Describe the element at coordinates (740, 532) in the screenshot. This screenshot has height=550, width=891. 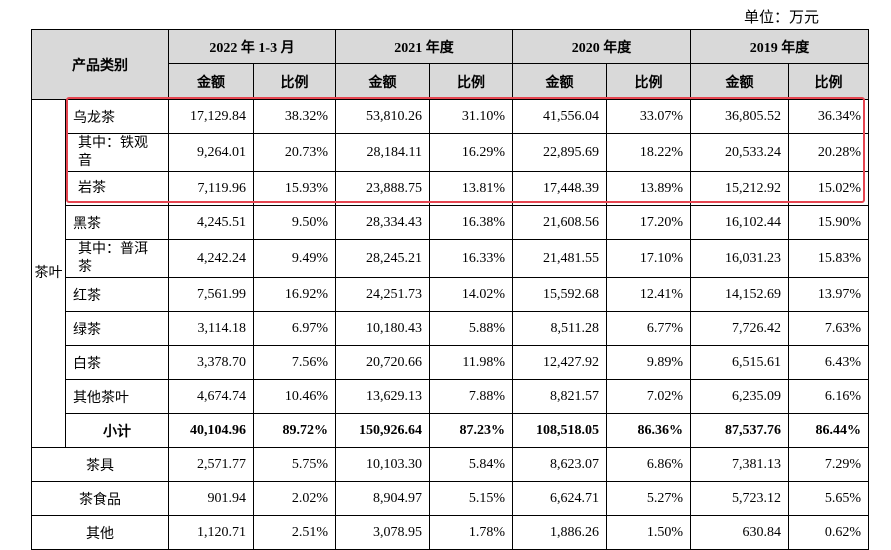
I see `amount-cell: 630.84` at that location.